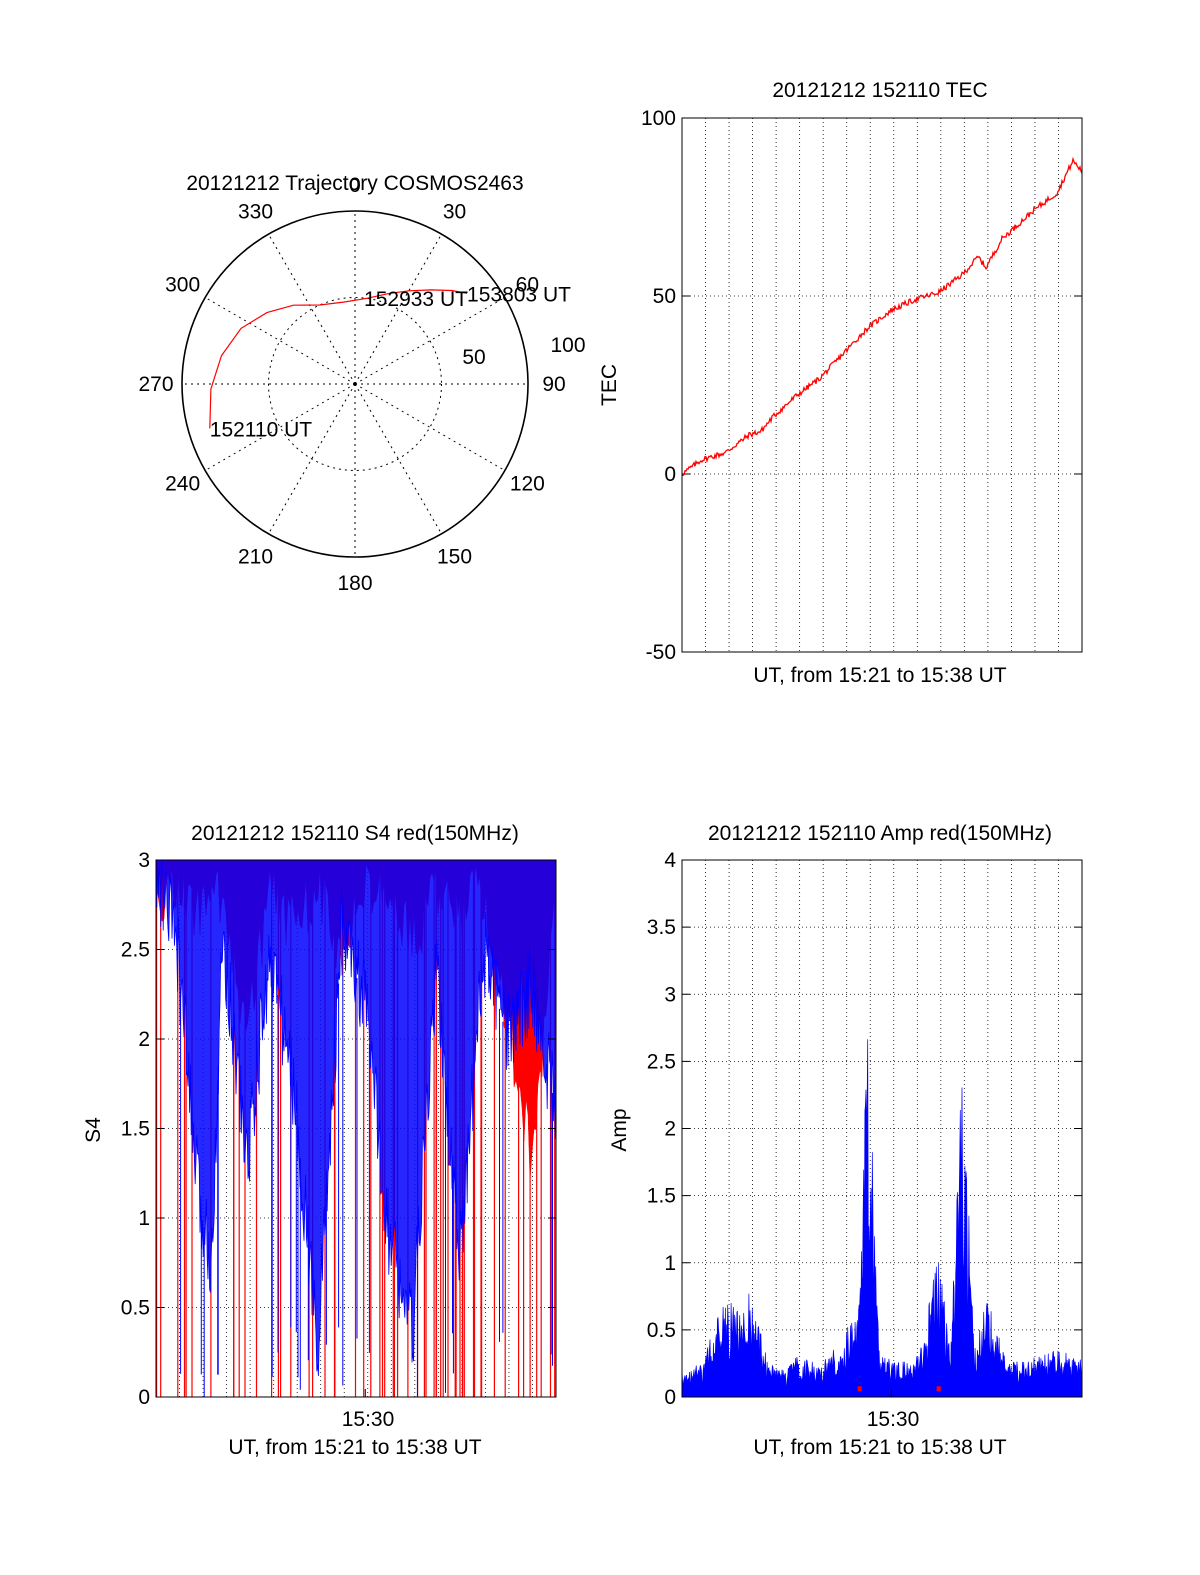 This screenshot has height=1575, width=1200. Describe the element at coordinates (527, 484) in the screenshot. I see `polar-angle-label: 120` at that location.